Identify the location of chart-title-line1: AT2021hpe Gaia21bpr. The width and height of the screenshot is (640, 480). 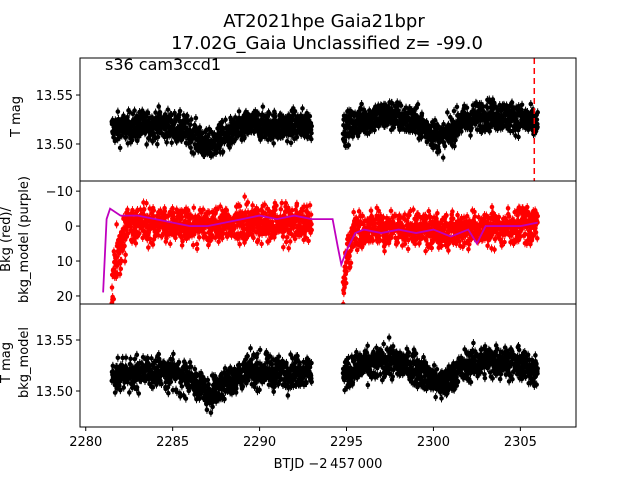
(324, 21).